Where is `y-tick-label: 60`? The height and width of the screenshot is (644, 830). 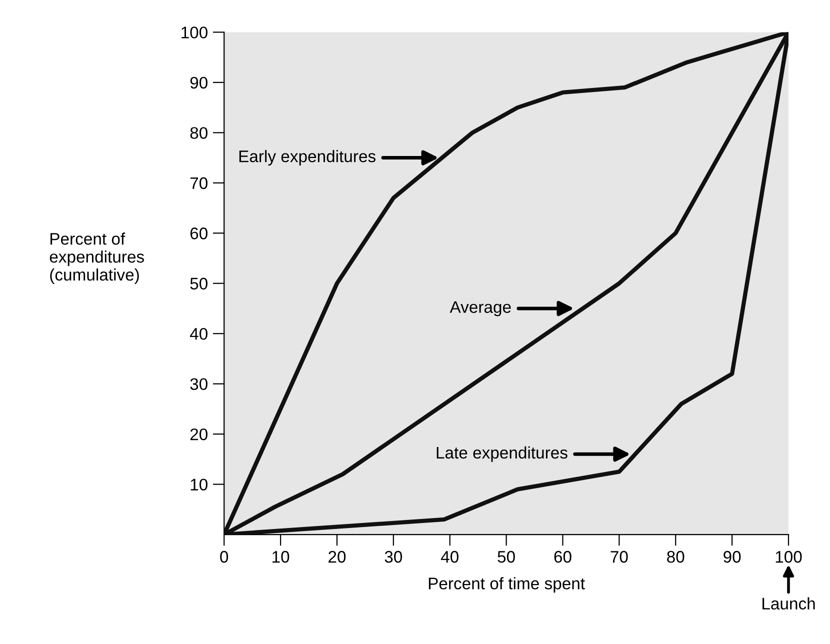 y-tick-label: 60 is located at coordinates (199, 234).